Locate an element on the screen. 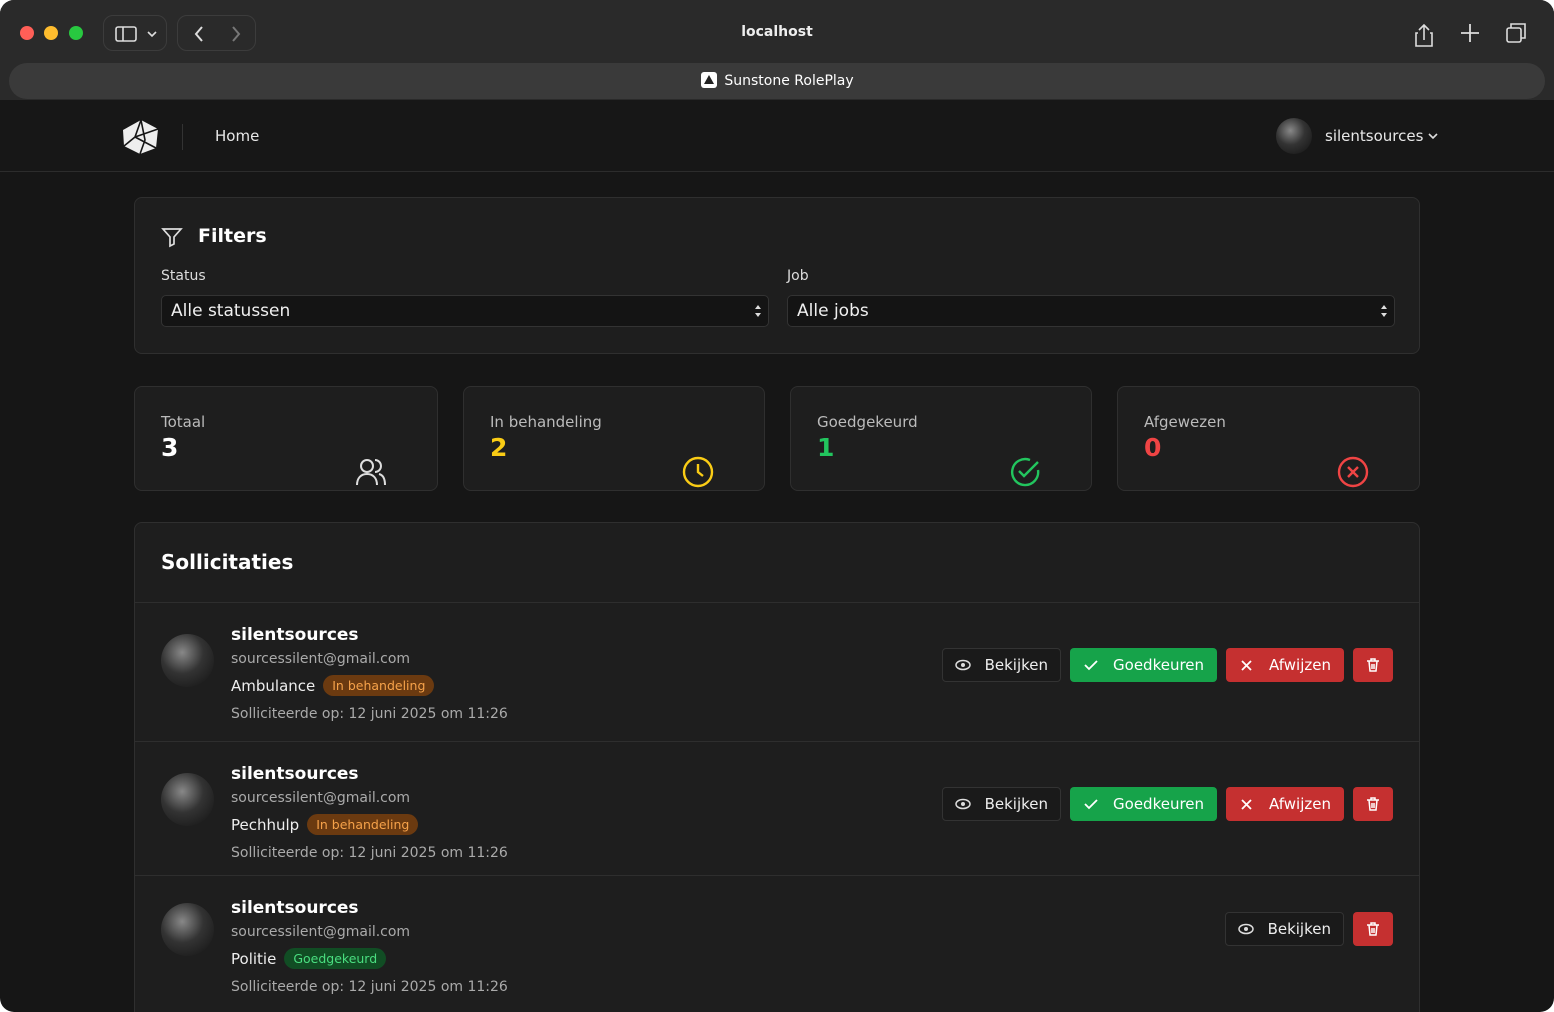 Image resolution: width=1554 pixels, height=1012 pixels. divider is located at coordinates (182, 137).